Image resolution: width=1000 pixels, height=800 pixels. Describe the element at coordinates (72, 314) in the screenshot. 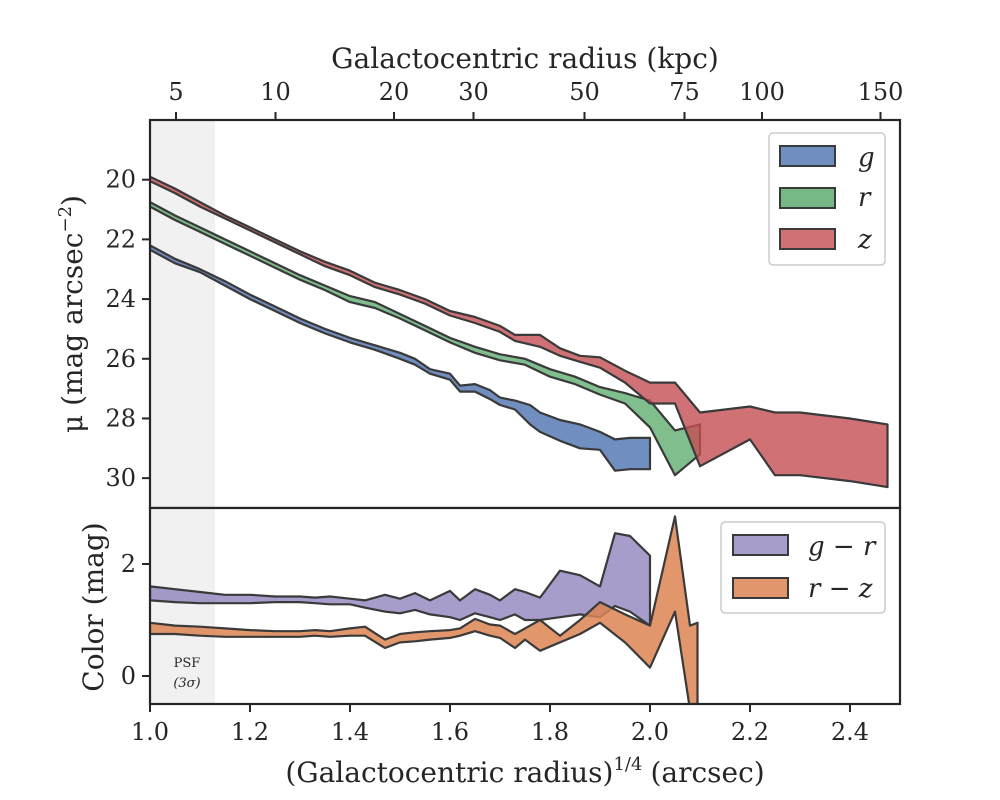

I see `top-y-axis-label: μ (mag arcsec−2)` at that location.